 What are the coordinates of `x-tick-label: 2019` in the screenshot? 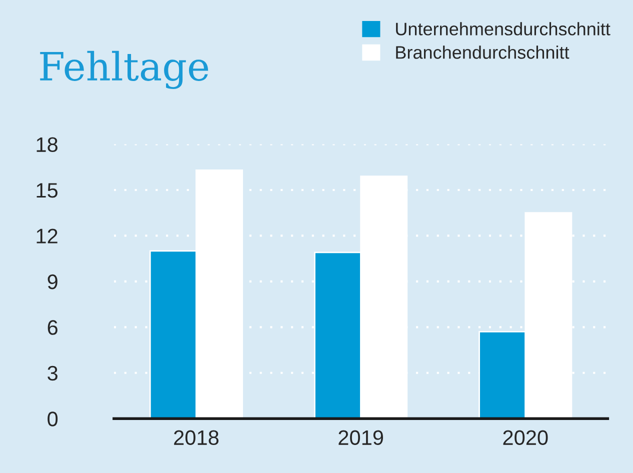 It's located at (360, 438).